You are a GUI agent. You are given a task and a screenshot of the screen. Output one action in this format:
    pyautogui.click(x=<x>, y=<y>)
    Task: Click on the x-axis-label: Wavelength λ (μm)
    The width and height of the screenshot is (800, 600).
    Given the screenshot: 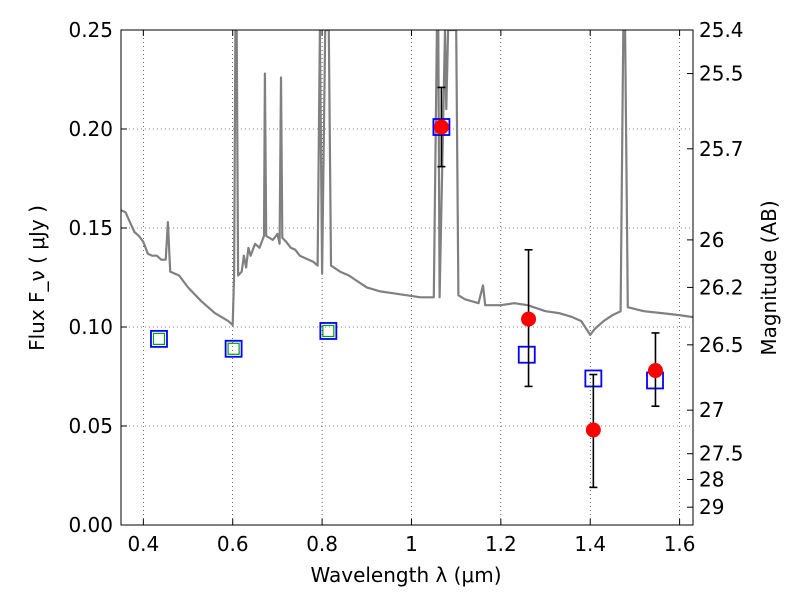 What is the action you would take?
    pyautogui.click(x=405, y=575)
    